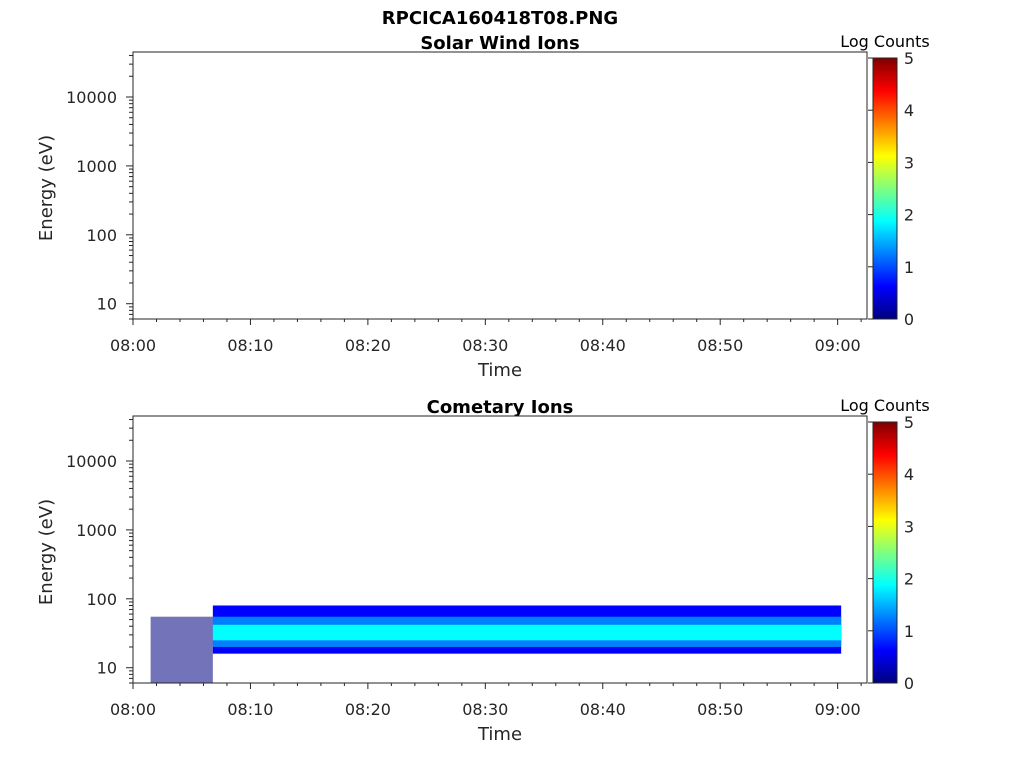 The width and height of the screenshot is (1024, 768). What do you see at coordinates (500, 18) in the screenshot?
I see `figure-title: RPCICA160418T08.PNG` at bounding box center [500, 18].